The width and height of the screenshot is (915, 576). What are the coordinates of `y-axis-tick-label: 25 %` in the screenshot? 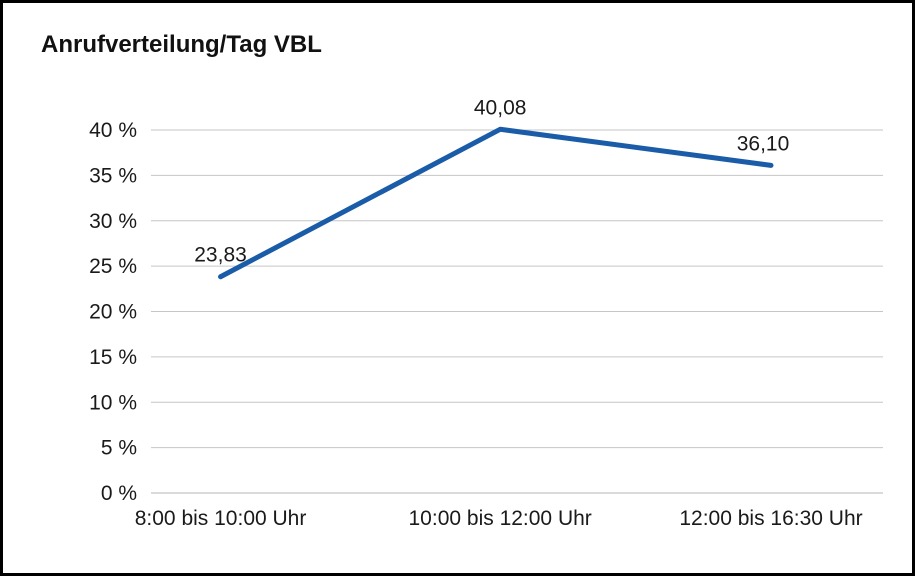 It's located at (113, 266).